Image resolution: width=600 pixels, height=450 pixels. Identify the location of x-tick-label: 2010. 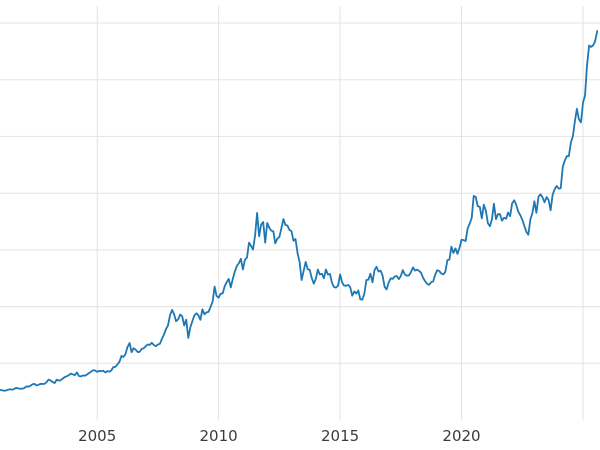
(219, 436).